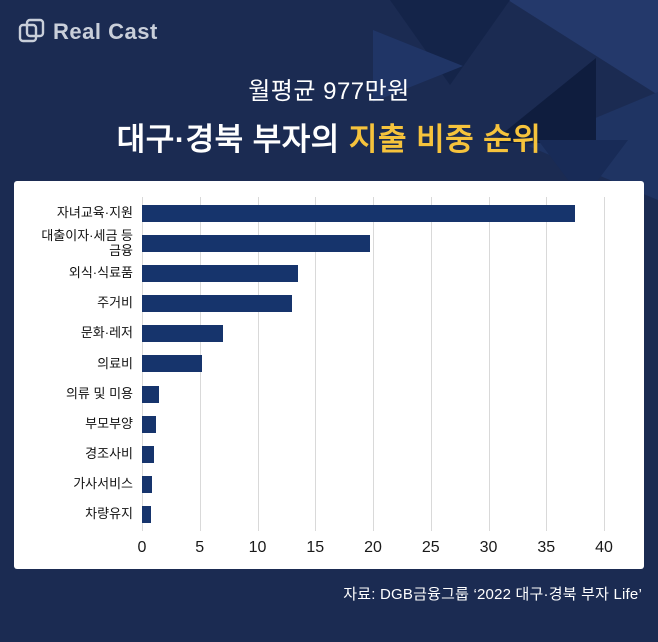 The height and width of the screenshot is (642, 658). I want to click on title-white-part: 대구·경북 부자의, so click(228, 139).